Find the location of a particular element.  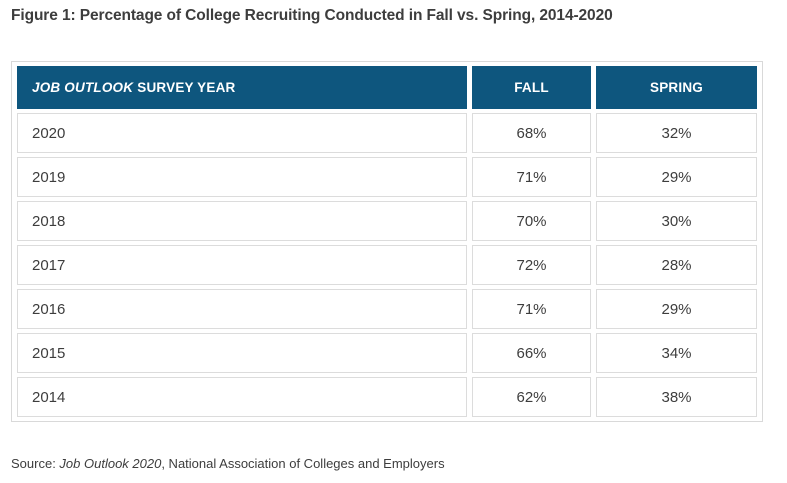

table-row-2014: 2014 62% 38% is located at coordinates (387, 397).